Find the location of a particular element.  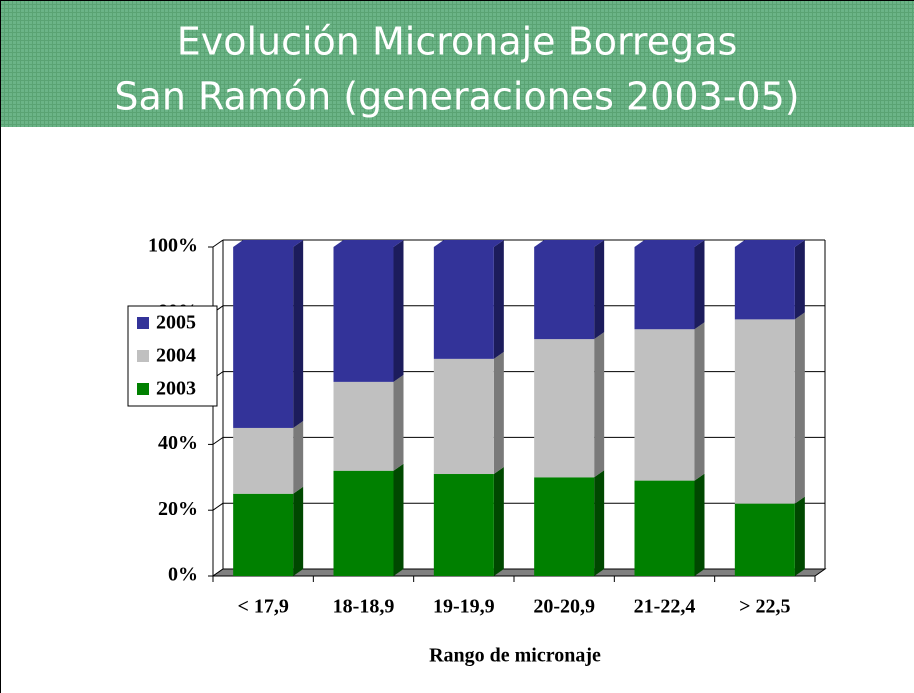

y-tick-label: 0% is located at coordinates (183, 575).